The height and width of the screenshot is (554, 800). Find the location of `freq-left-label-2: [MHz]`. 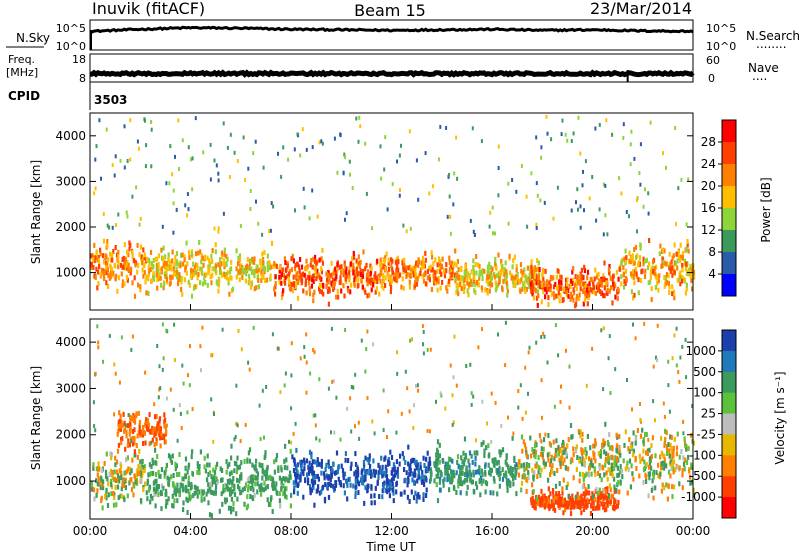

freq-left-label-2: [MHz] is located at coordinates (22, 72).